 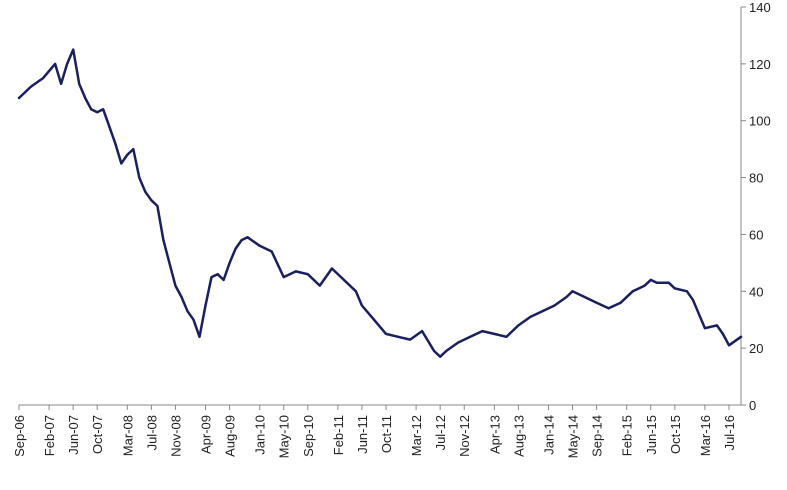 What do you see at coordinates (494, 434) in the screenshot?
I see `x-tick-label: Apr-13` at bounding box center [494, 434].